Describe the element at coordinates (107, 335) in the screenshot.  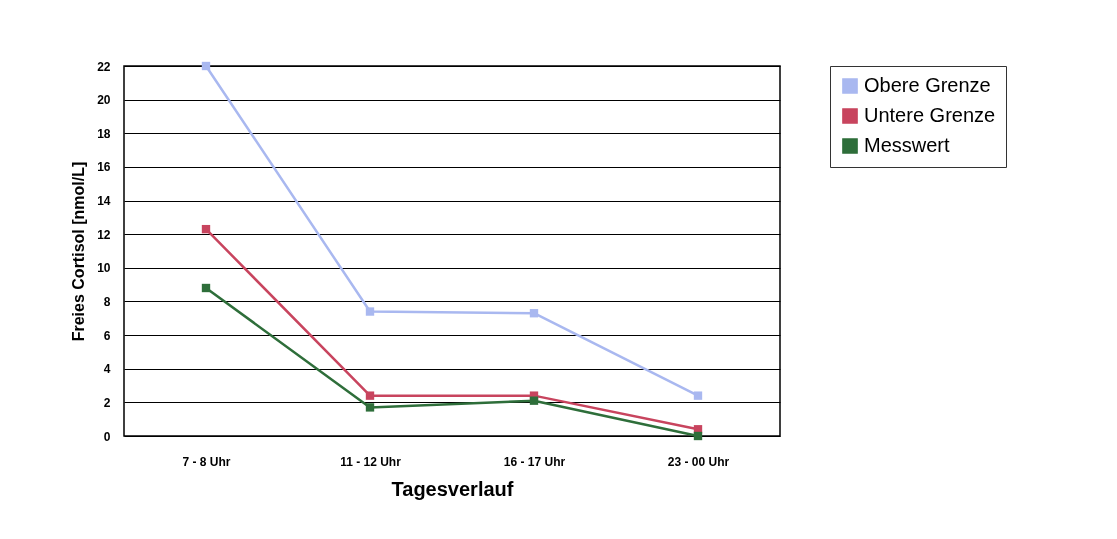
I see `y-tick-label: 6` at that location.